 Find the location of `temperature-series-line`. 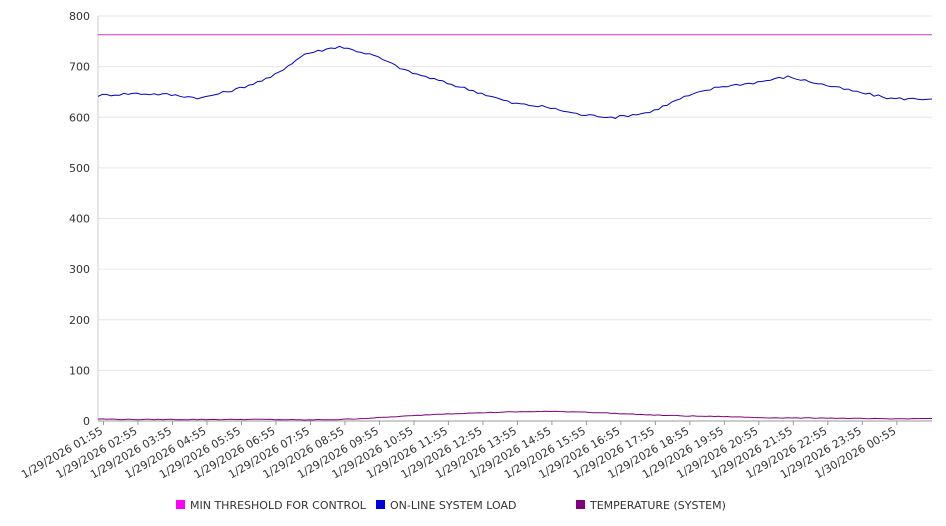

temperature-series-line is located at coordinates (514, 415).